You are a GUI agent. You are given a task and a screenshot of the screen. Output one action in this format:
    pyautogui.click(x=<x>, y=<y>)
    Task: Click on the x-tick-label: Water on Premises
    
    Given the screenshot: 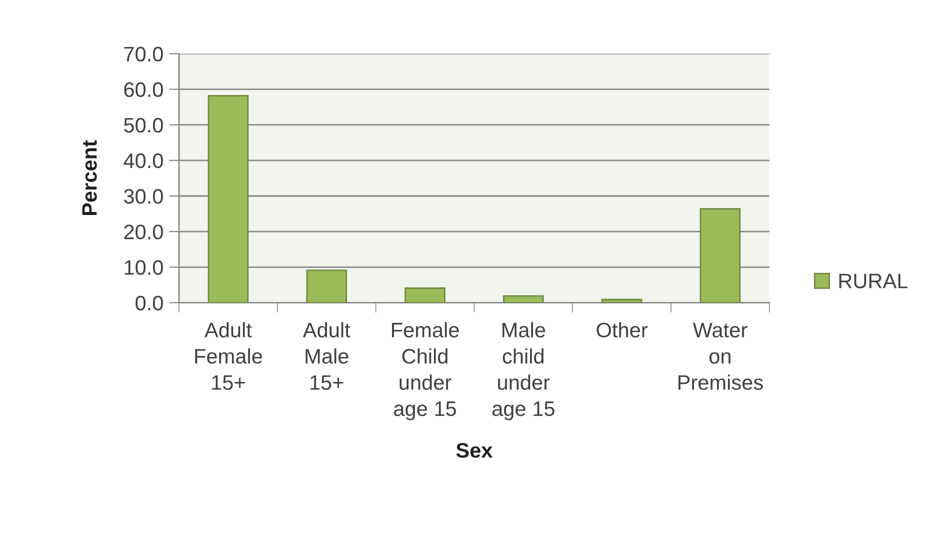 What is the action you would take?
    pyautogui.click(x=720, y=356)
    